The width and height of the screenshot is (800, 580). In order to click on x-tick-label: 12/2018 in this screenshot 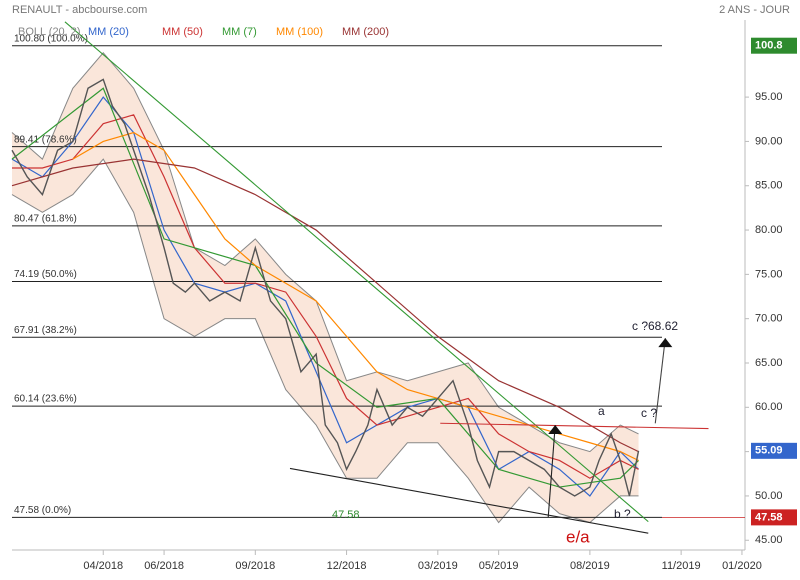, I will do `click(347, 566)`.